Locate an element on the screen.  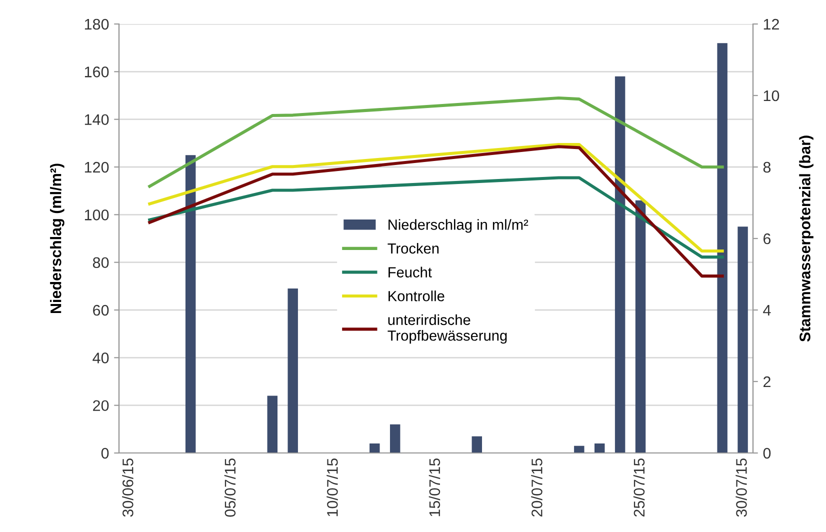
y-tick-label: 0 is located at coordinates (105, 453).